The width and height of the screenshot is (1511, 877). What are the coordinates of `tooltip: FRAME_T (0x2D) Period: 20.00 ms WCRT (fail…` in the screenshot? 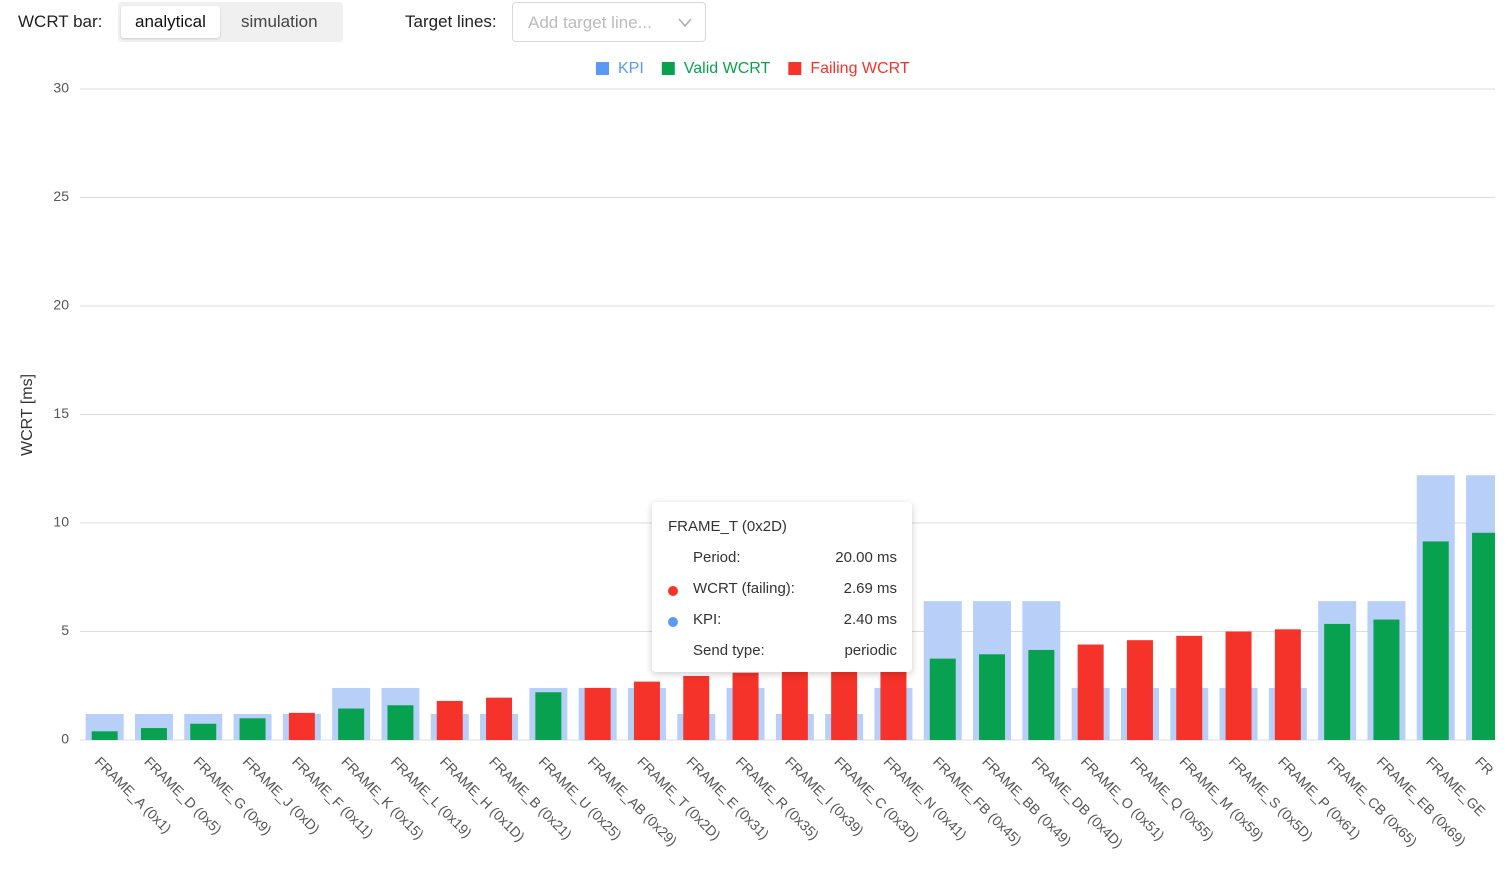 It's located at (782, 587).